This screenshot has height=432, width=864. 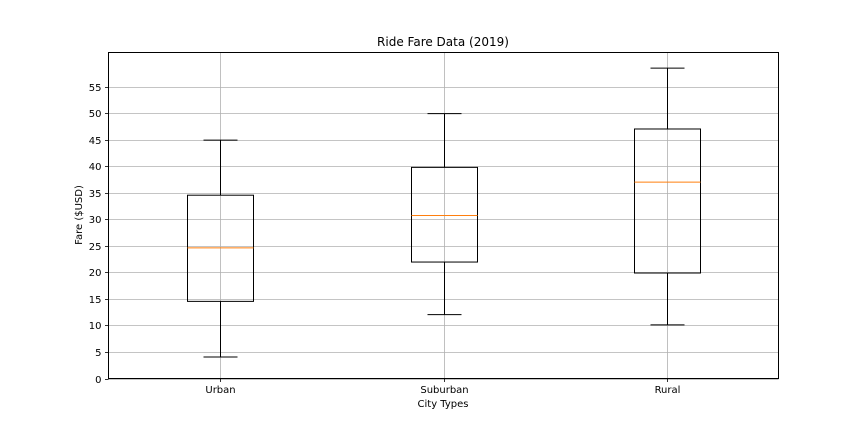 What do you see at coordinates (95, 88) in the screenshot?
I see `y-tick-label: 55` at bounding box center [95, 88].